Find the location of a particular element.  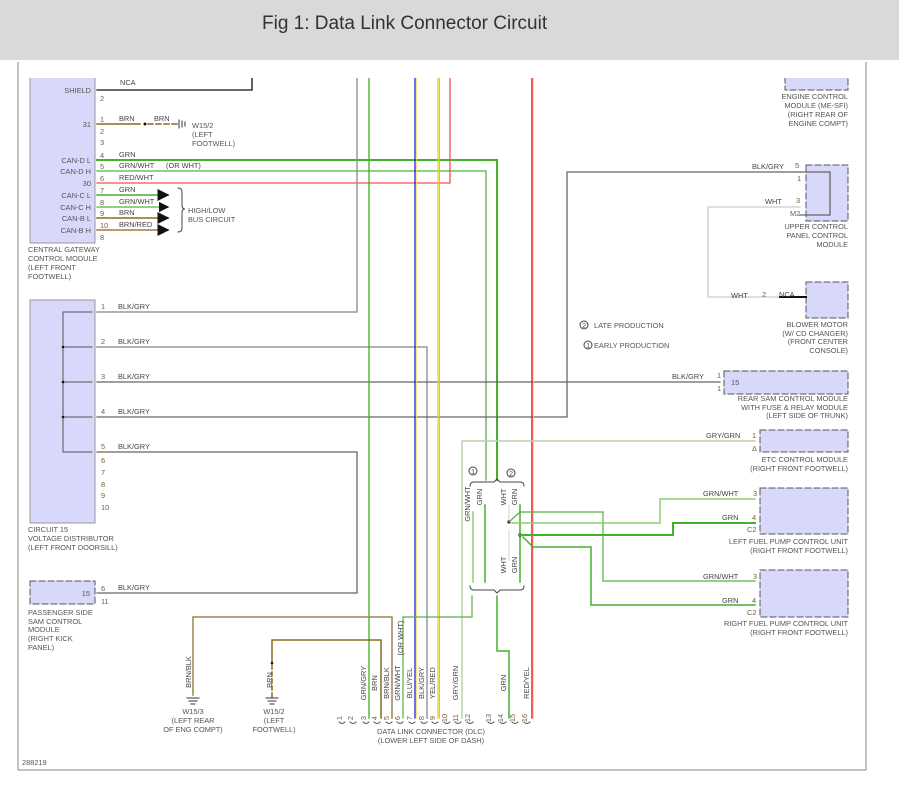

wire-label: GRN/WHT is located at coordinates (137, 165).